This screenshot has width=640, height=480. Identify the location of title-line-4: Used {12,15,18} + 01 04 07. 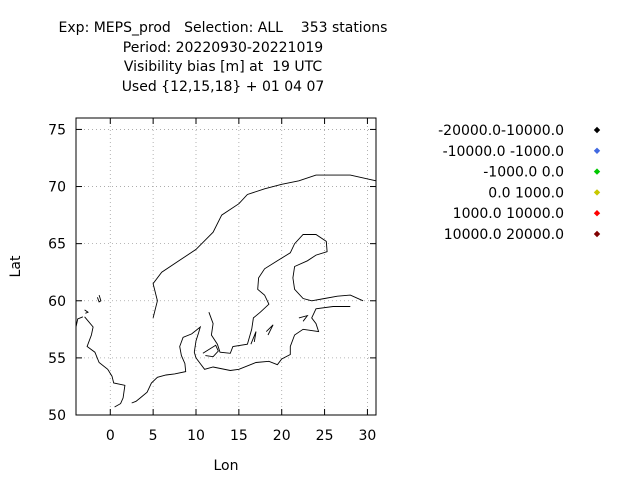
(223, 86).